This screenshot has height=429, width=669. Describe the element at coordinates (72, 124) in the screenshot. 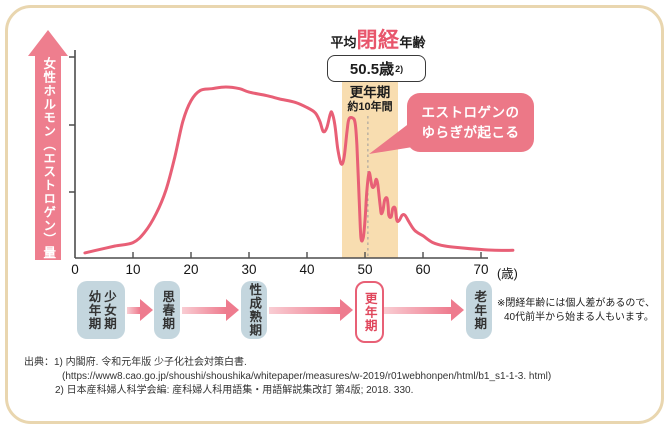

I see `y-axis-ticks` at that location.